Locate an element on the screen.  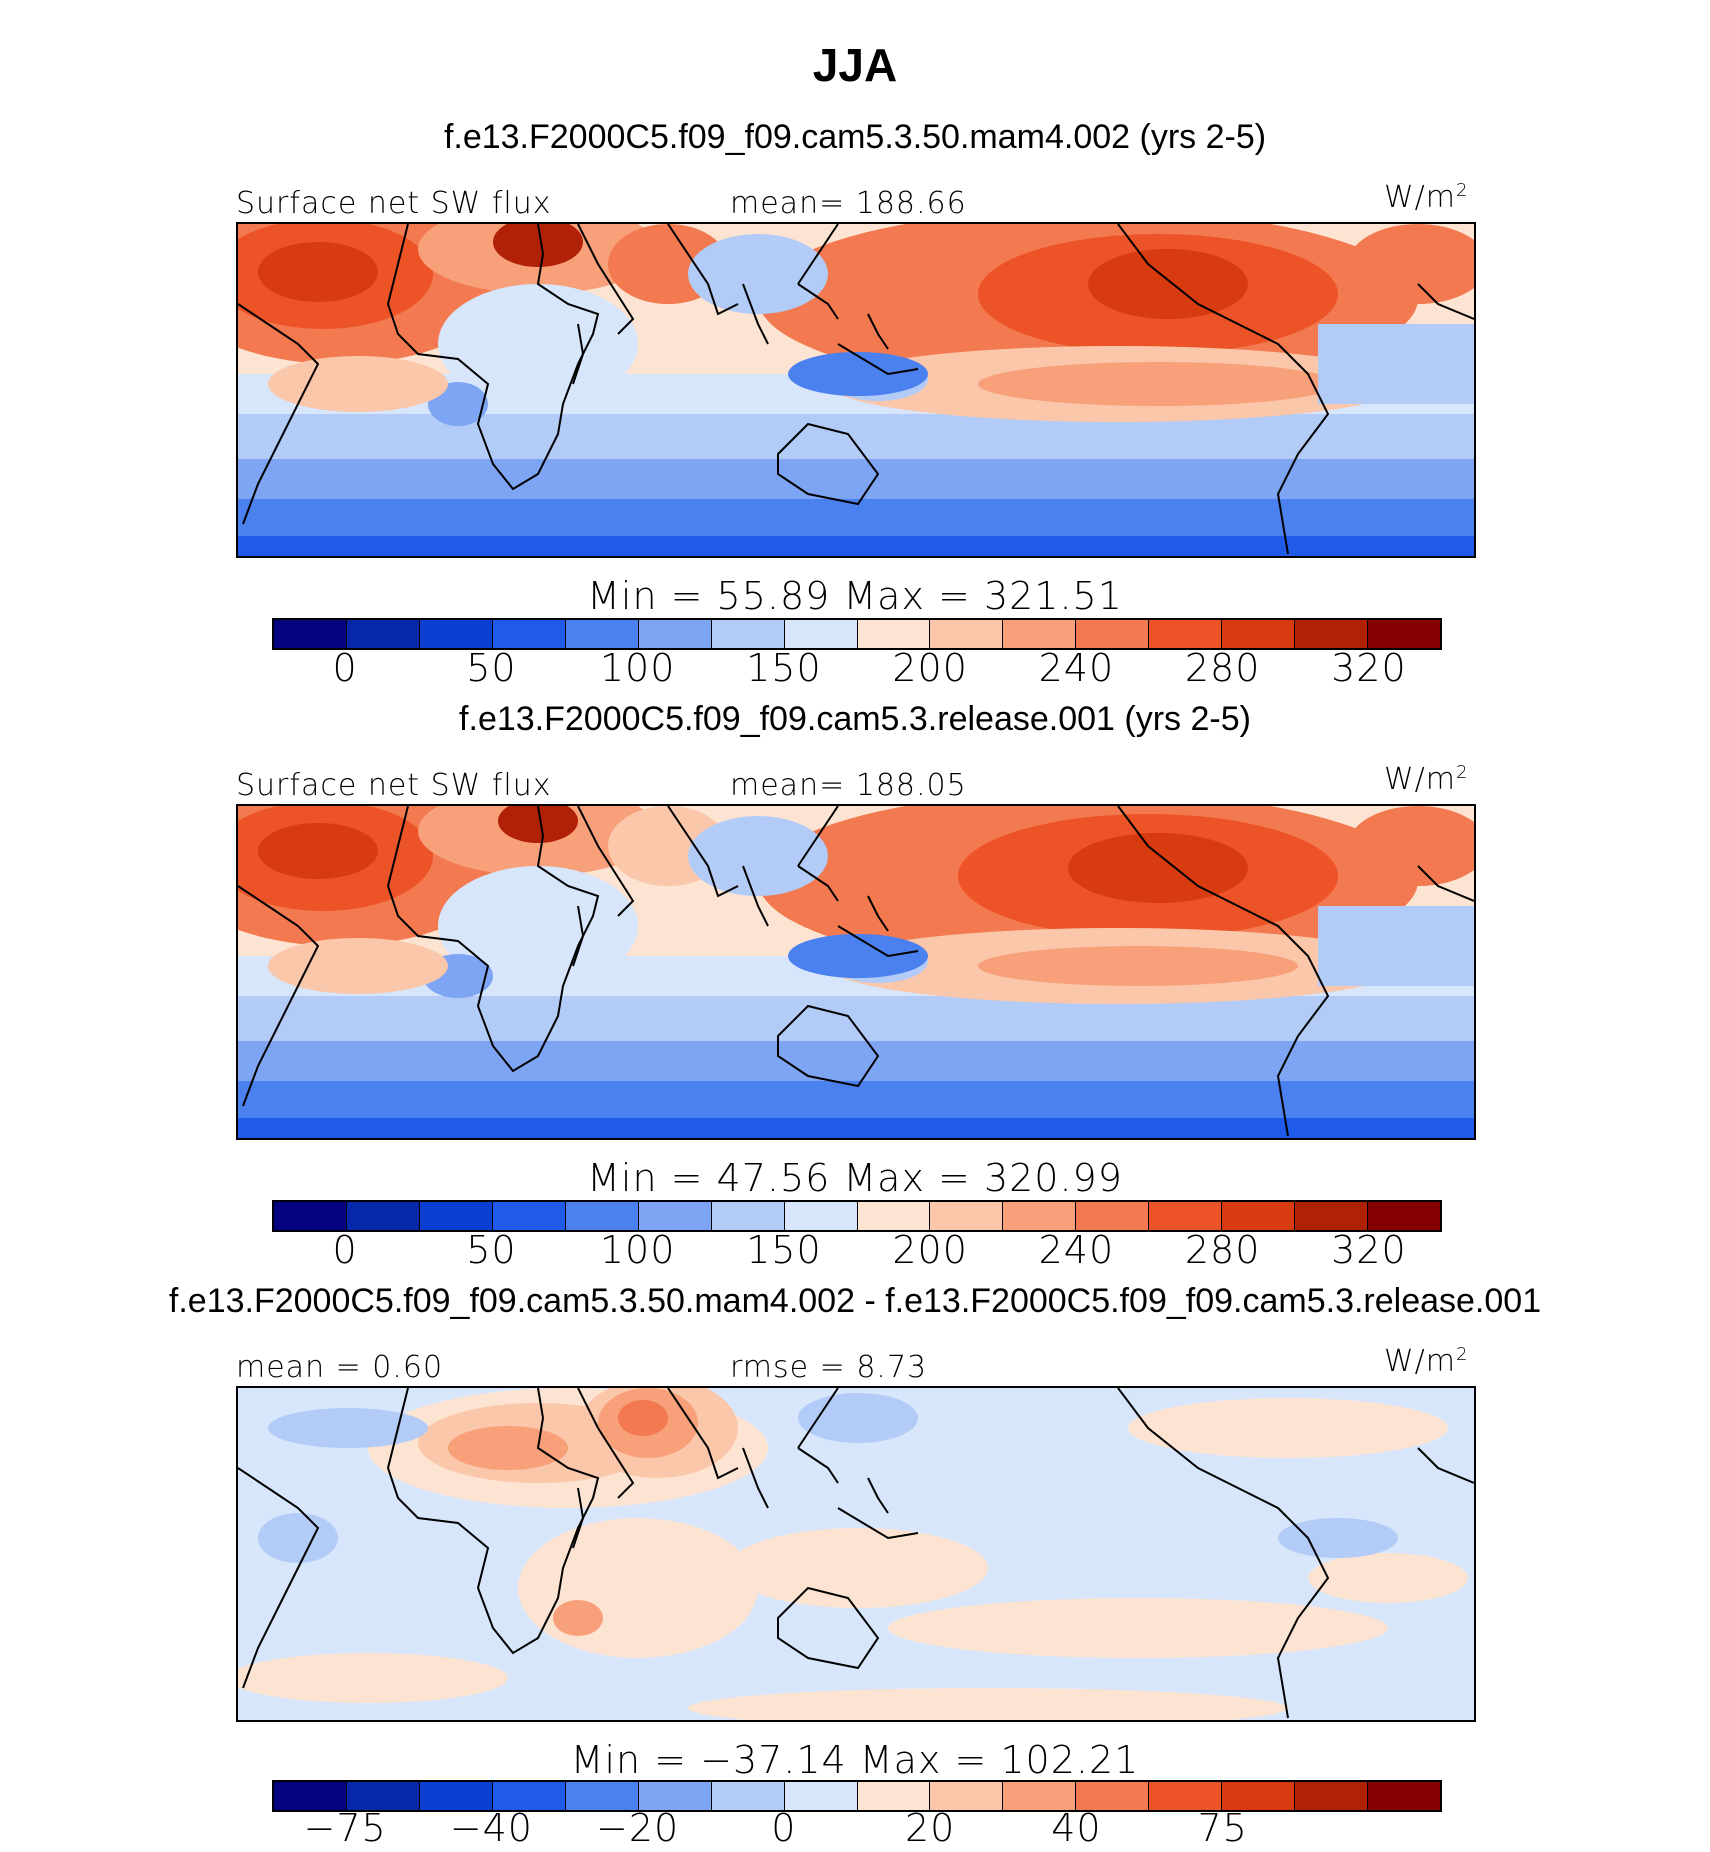
panel-3-rmse-label: rmse = 8.73 is located at coordinates (829, 1367).